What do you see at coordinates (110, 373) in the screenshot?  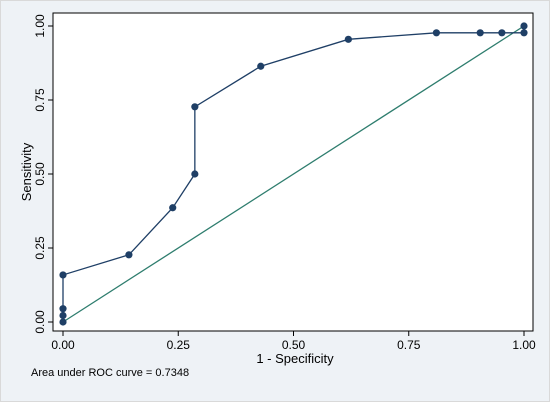 I see `auc-annotation: Area under ROC curve = 0.7348` at bounding box center [110, 373].